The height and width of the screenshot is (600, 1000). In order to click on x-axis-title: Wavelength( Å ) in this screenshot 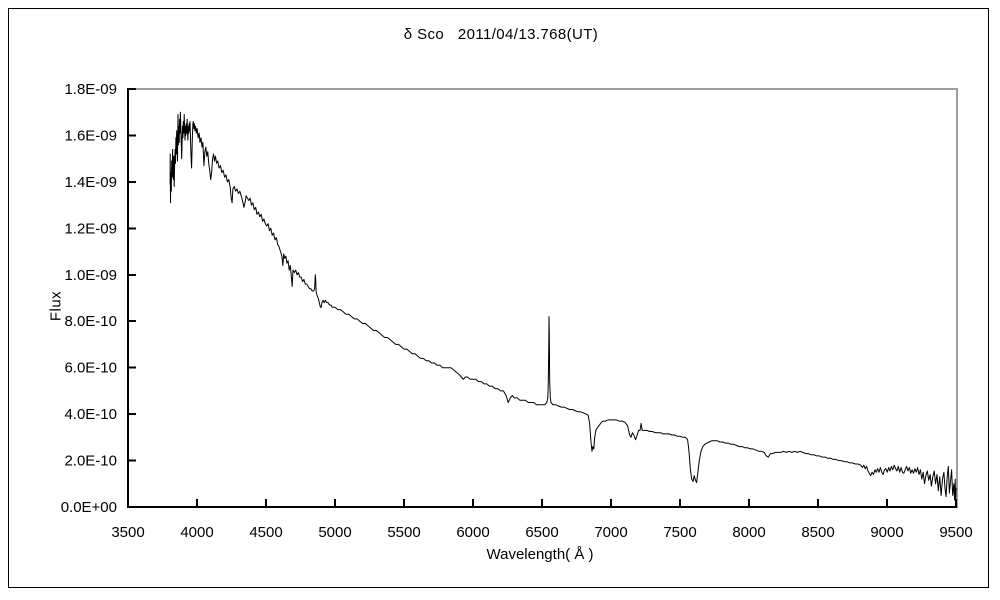, I will do `click(540, 554)`.